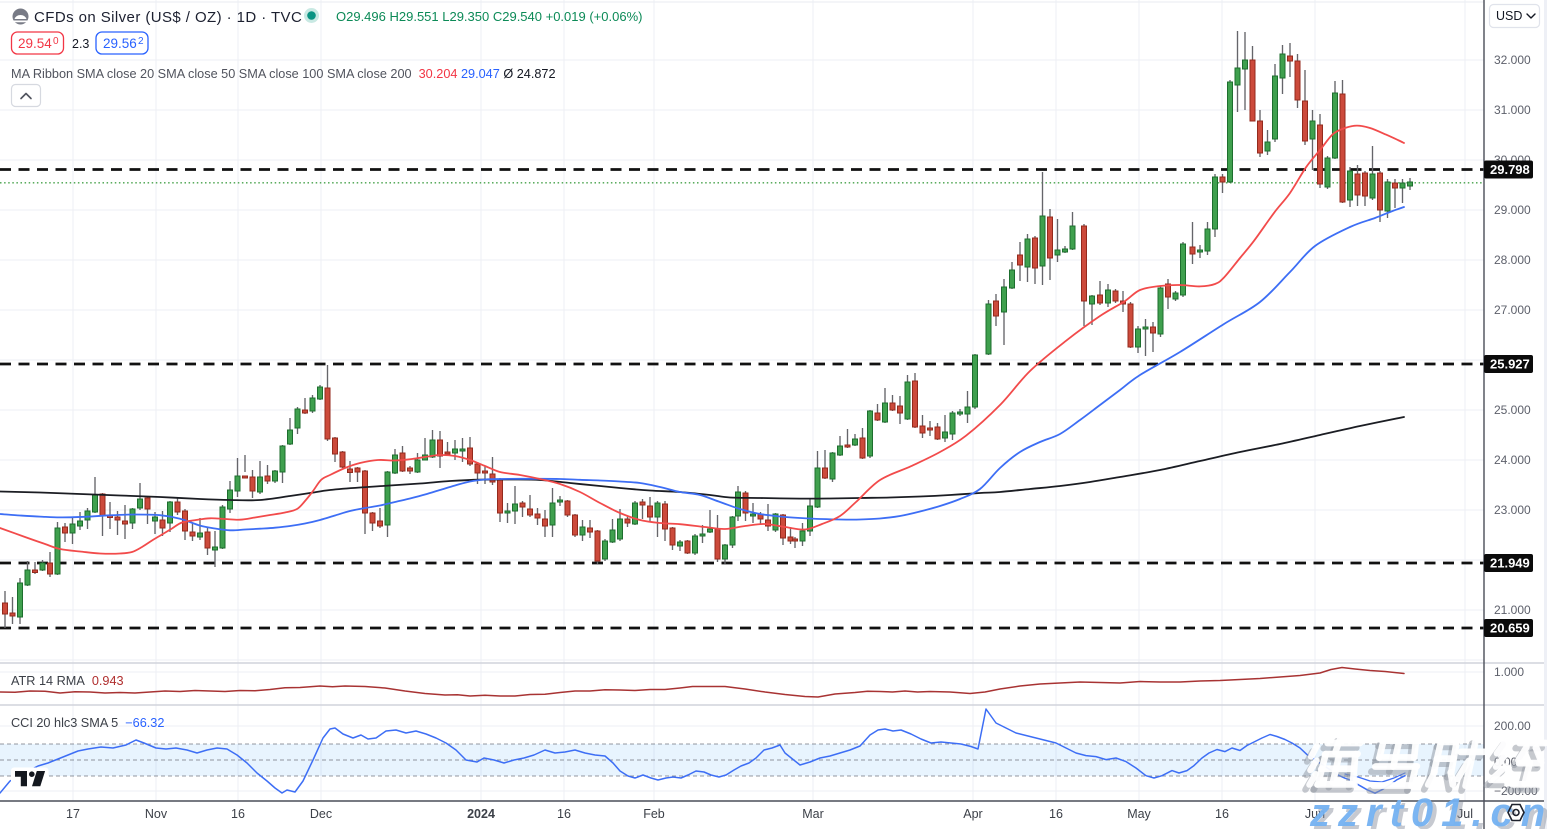 This screenshot has width=1547, height=834. What do you see at coordinates (87, 723) in the screenshot?
I see `svg-text: CCI 20 hlc3 SMA 5 −66.32` at bounding box center [87, 723].